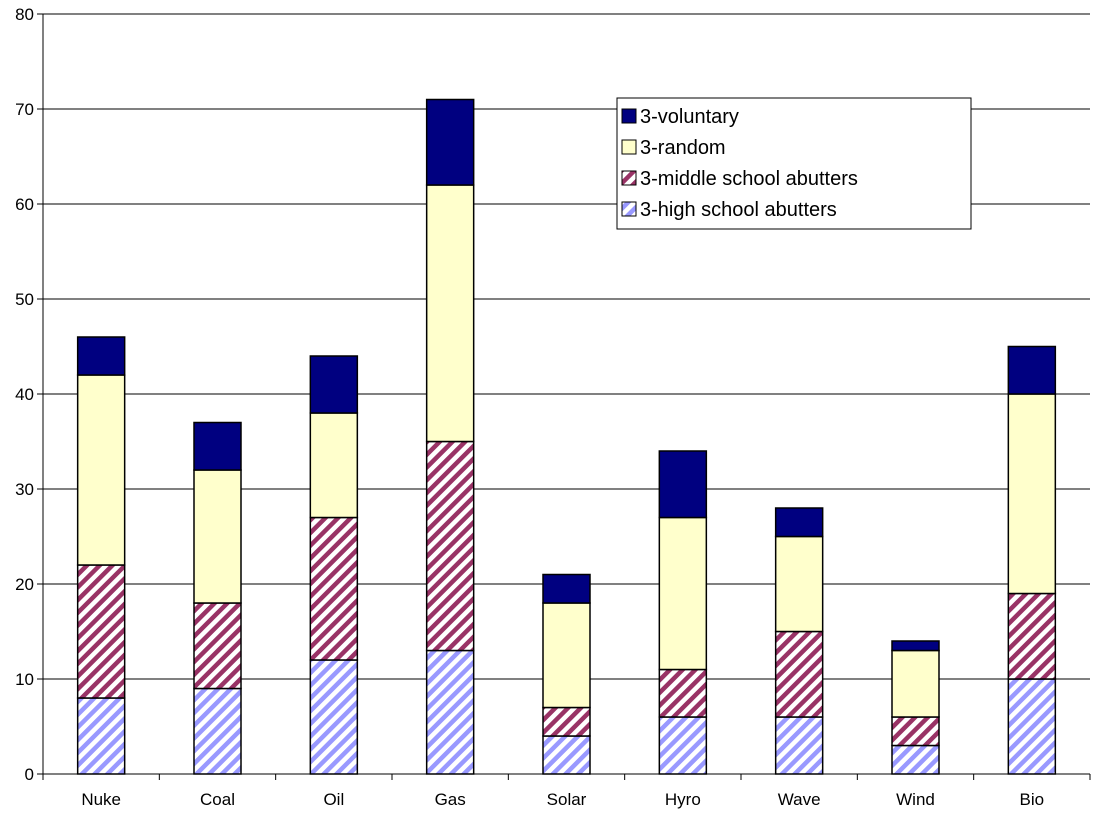 The height and width of the screenshot is (819, 1098). I want to click on x-tick-label: Wave, so click(799, 799).